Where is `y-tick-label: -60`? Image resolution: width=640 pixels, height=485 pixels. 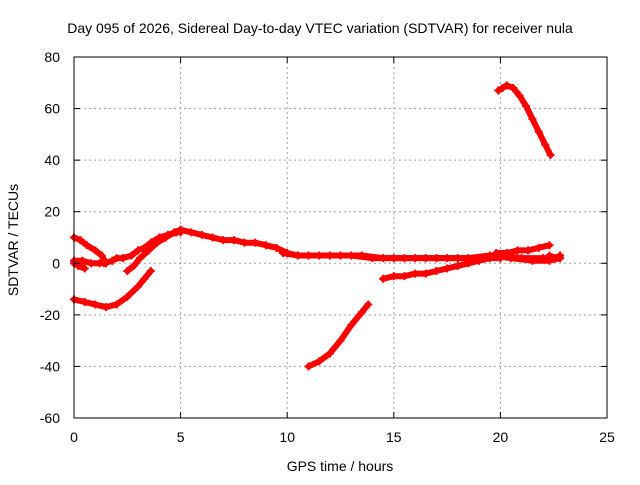 y-tick-label: -60 is located at coordinates (50, 418).